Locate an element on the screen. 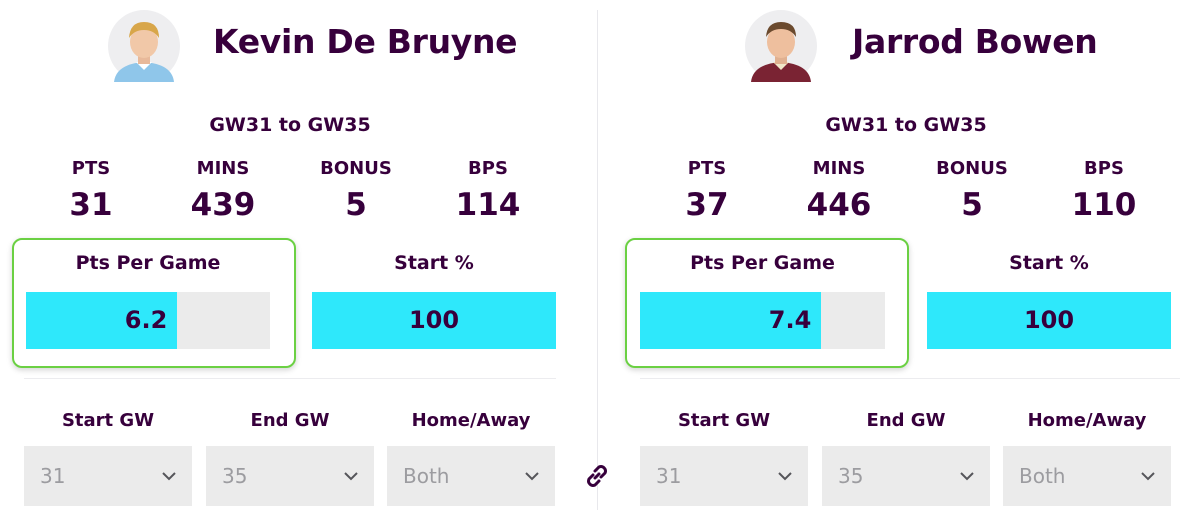  pts-per-game-value: 6.2 is located at coordinates (146, 320).